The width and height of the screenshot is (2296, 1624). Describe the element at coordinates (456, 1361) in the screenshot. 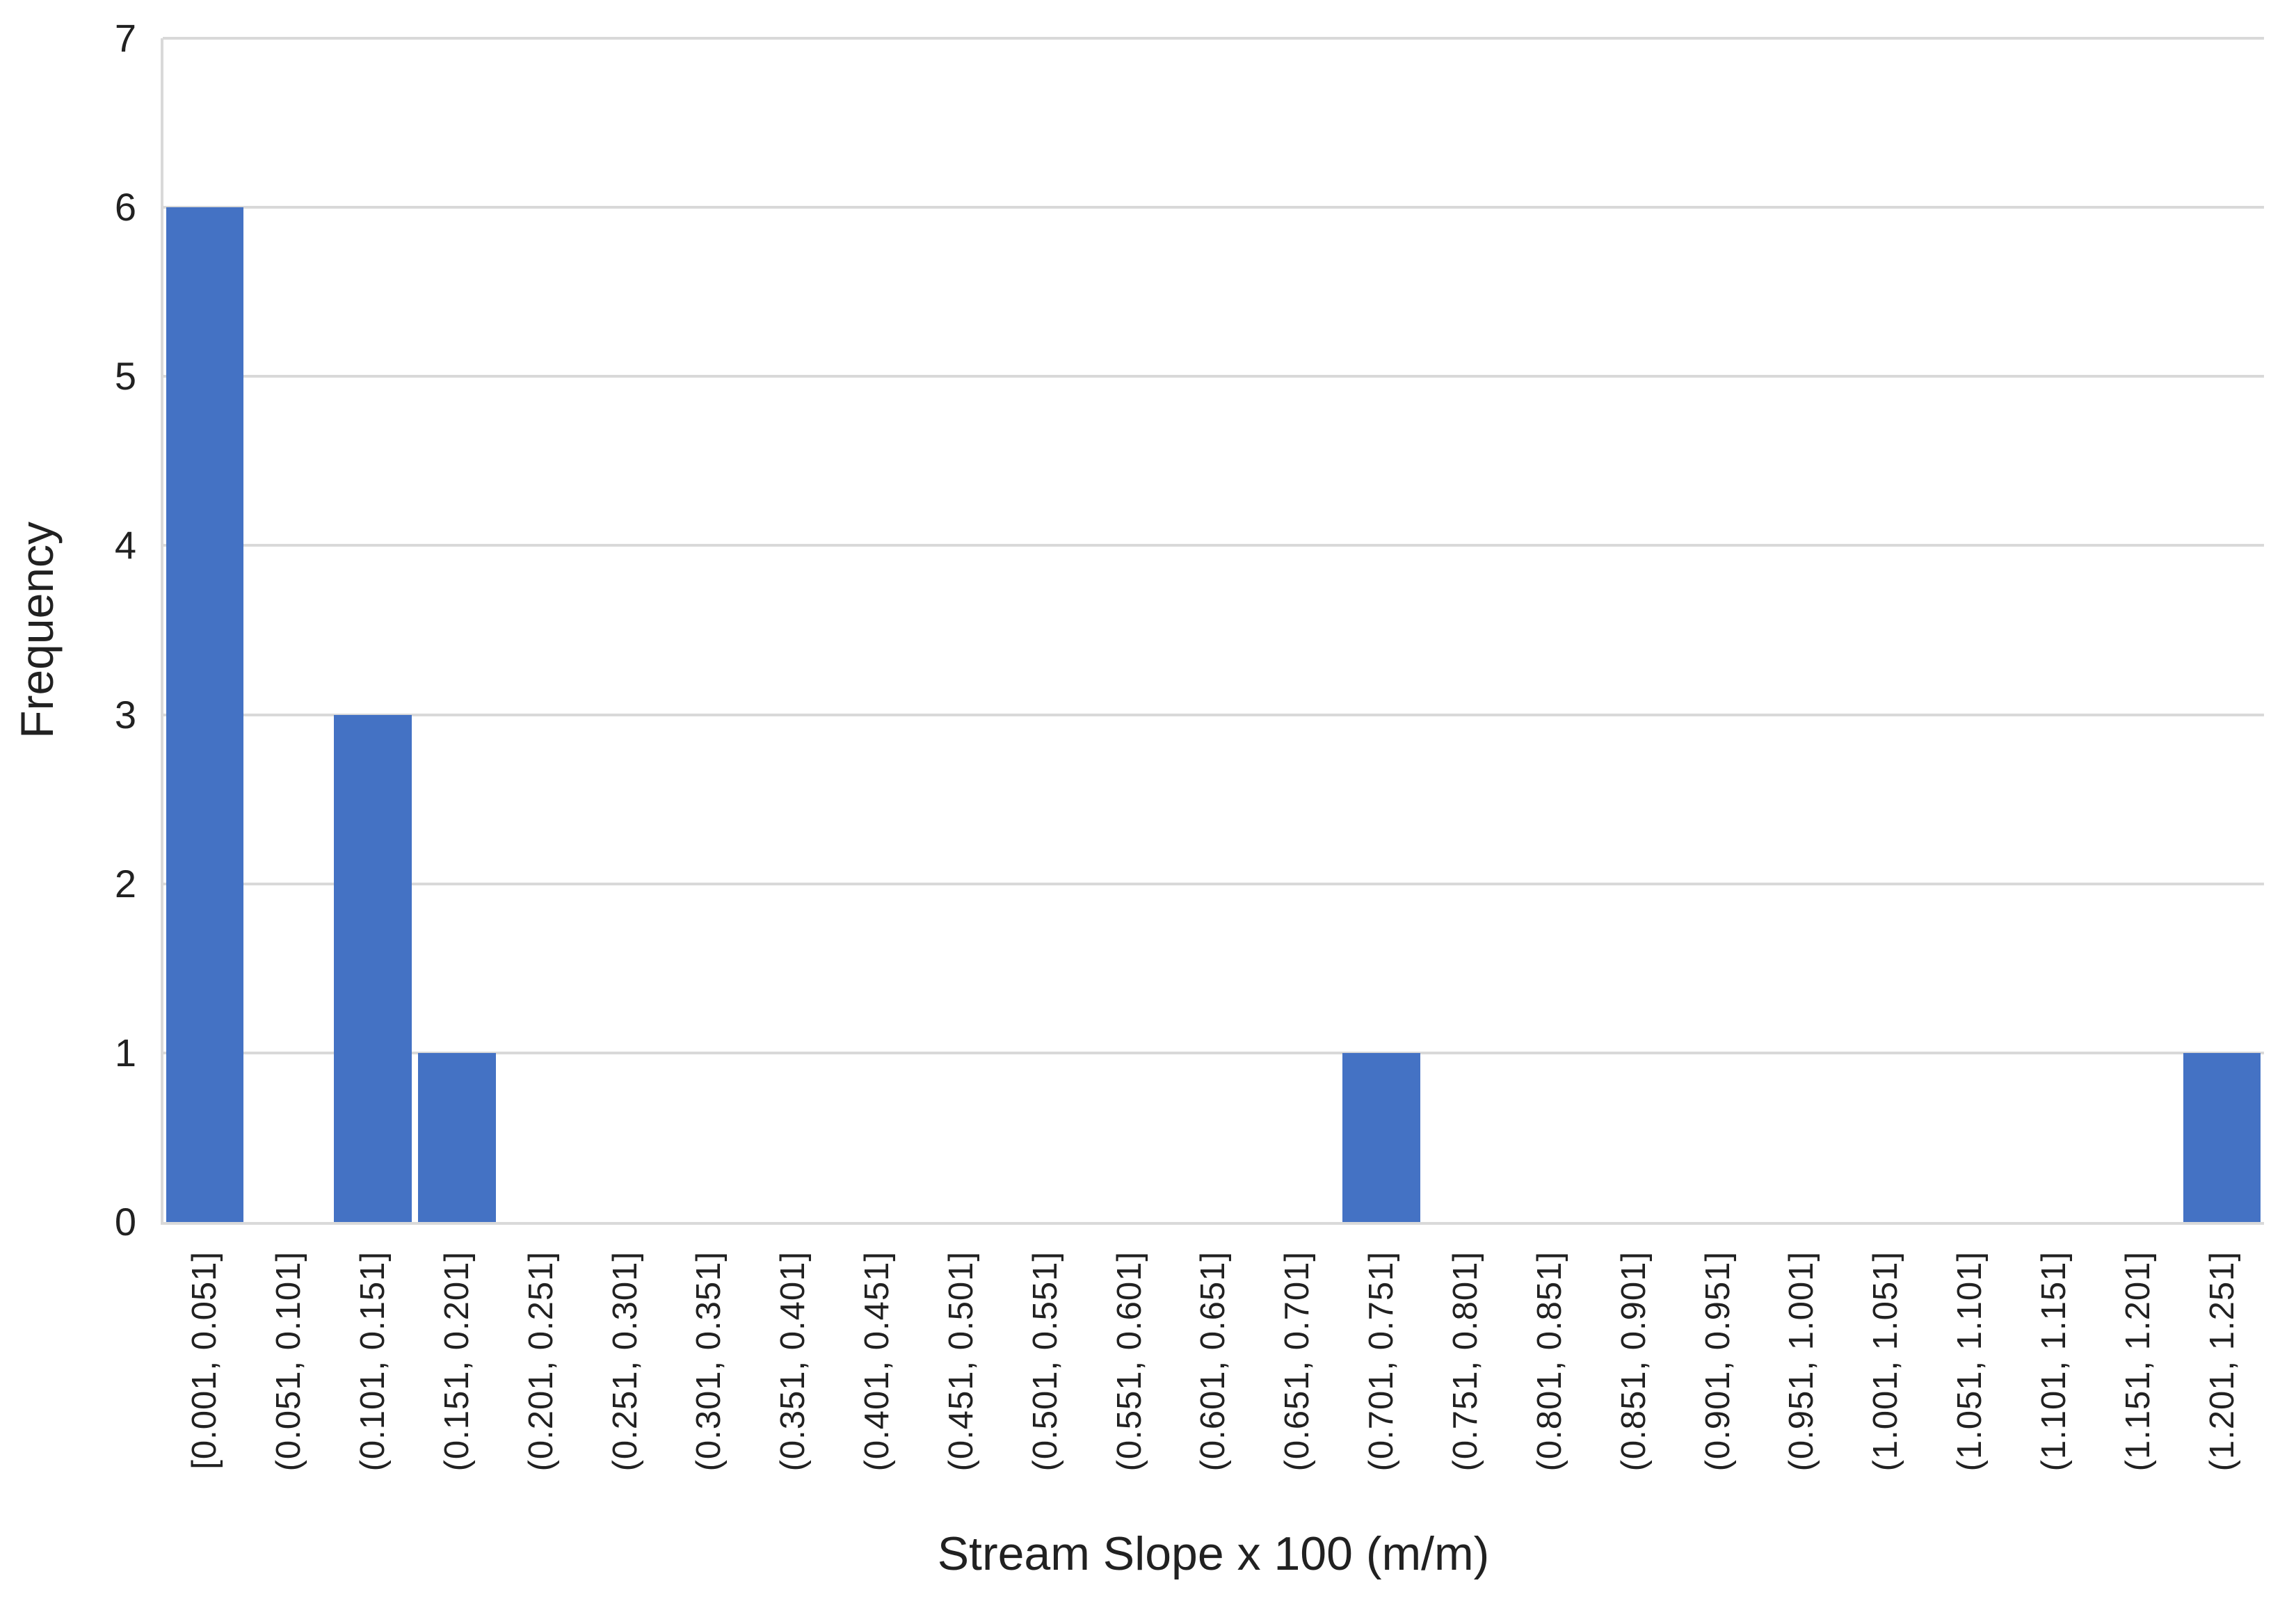

I see `x-tick-label-text: (0.151, 0.201]` at that location.